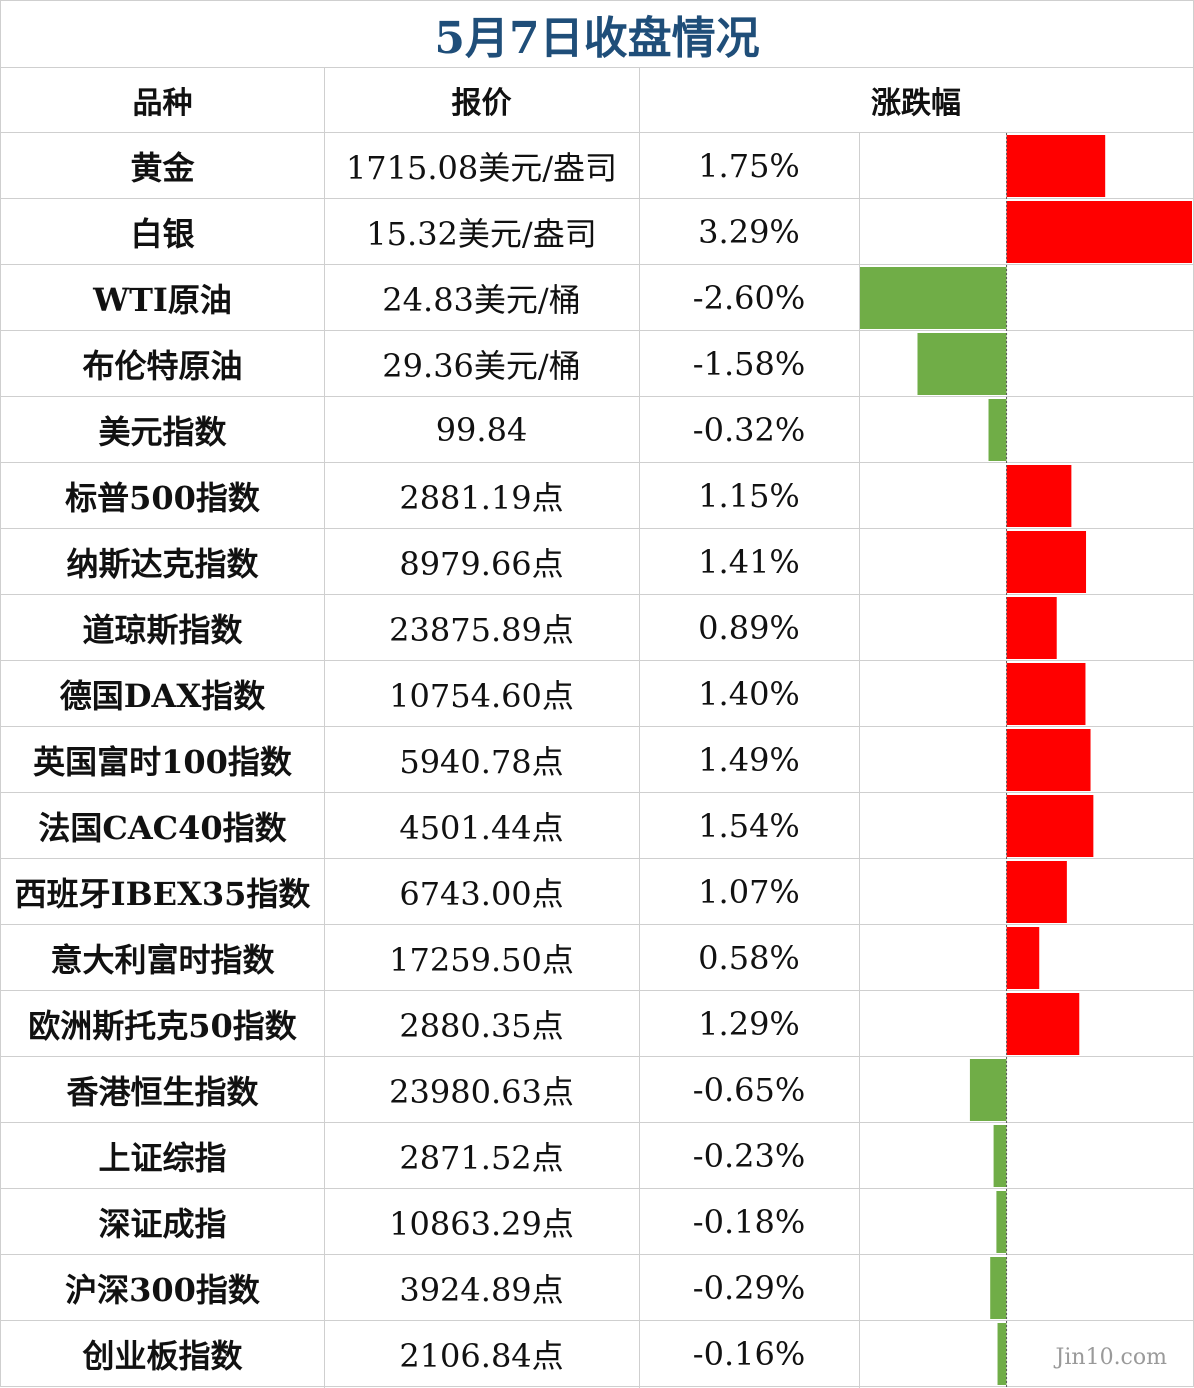 The height and width of the screenshot is (1388, 1194). Describe the element at coordinates (162, 828) in the screenshot. I see `row-name: 法国CAC40指数` at that location.